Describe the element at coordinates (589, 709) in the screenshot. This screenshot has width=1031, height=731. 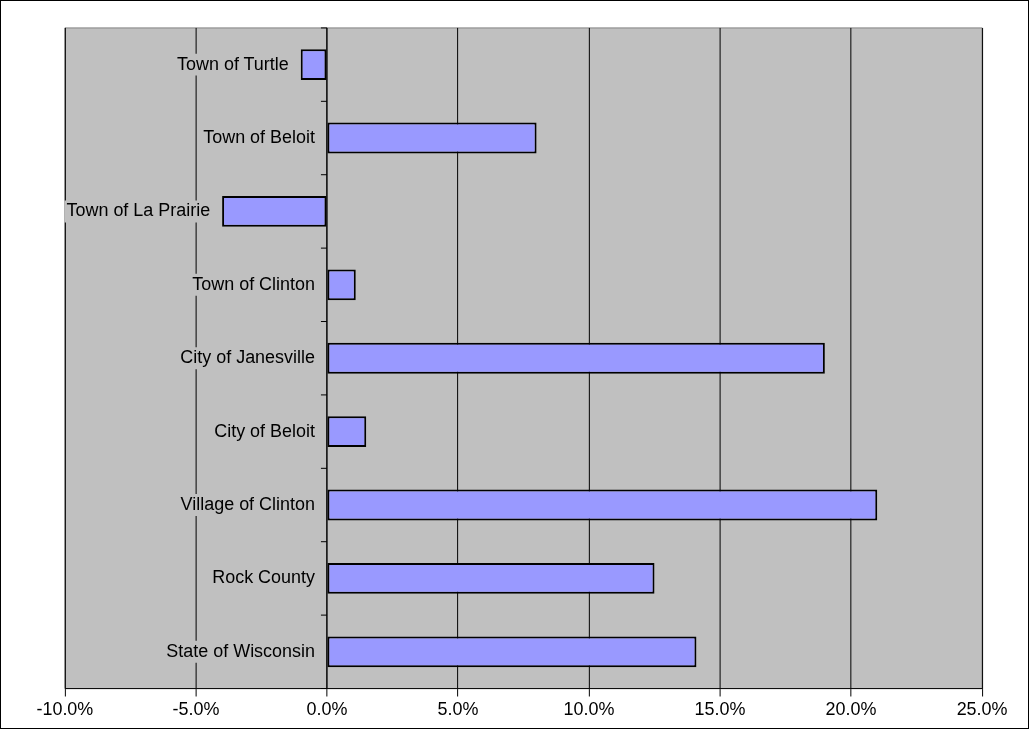
I see `x-tick-label: 10.0%` at that location.